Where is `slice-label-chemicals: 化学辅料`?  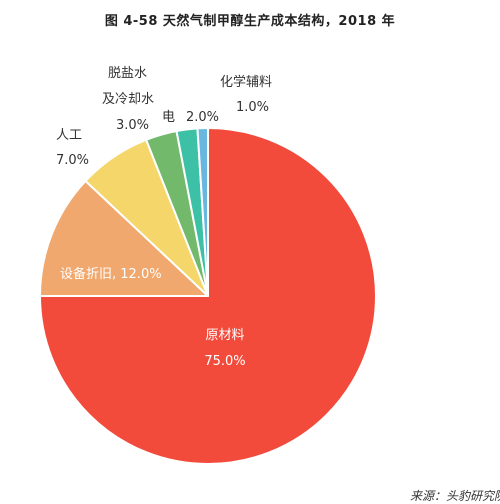
slice-label-chemicals: 化学辅料 is located at coordinates (246, 82).